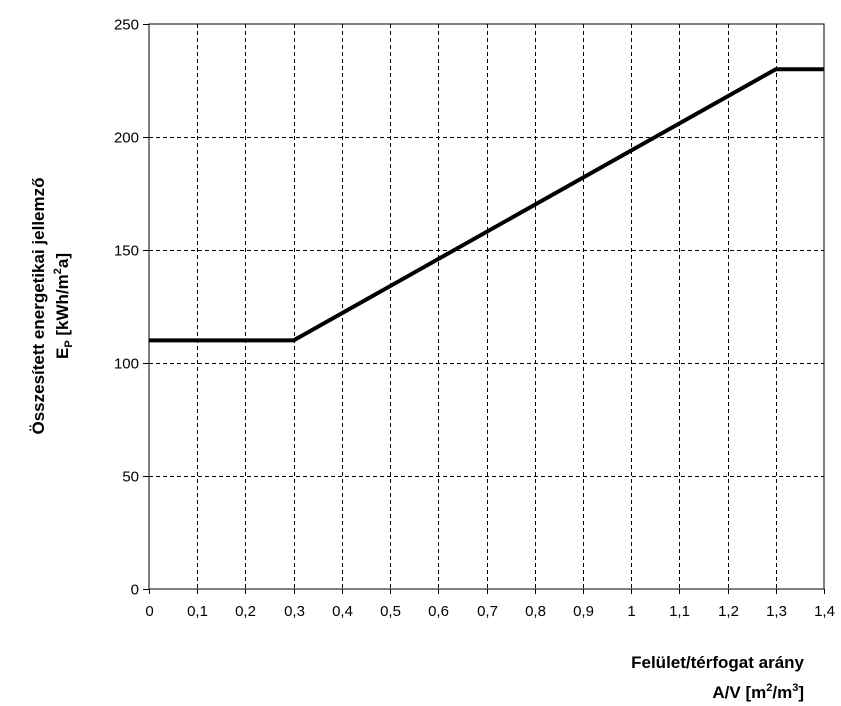  Describe the element at coordinates (728, 611) in the screenshot. I see `x-tick-label: 1,2` at that location.